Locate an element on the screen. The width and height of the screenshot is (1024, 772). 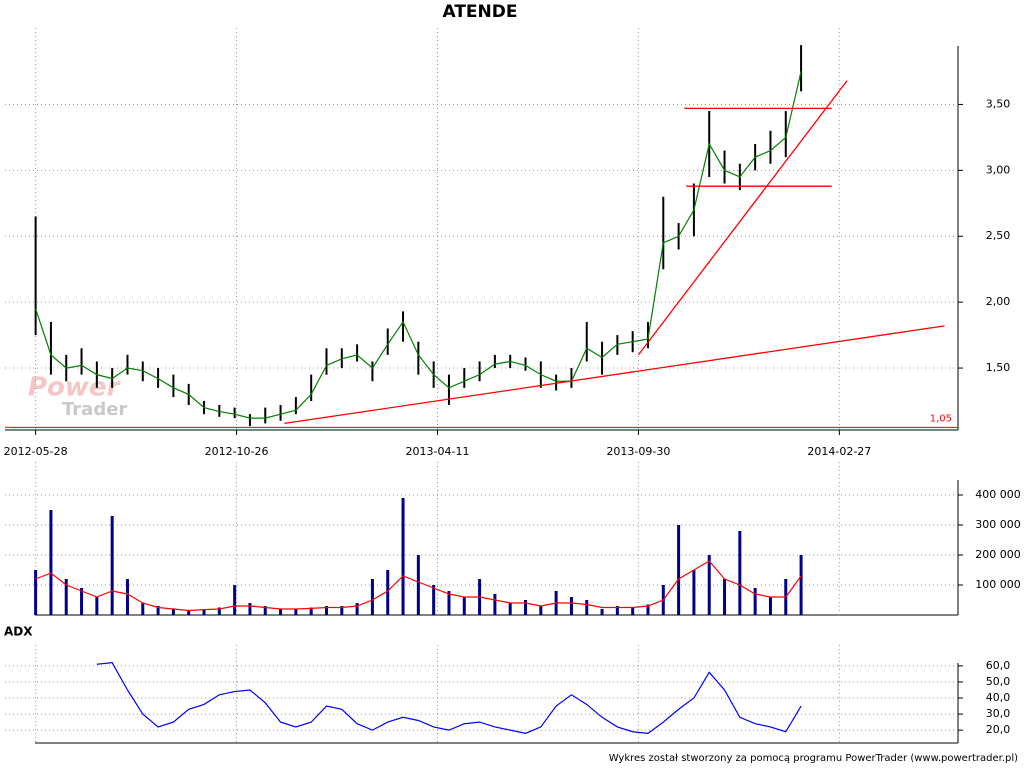
y-tick-label: 2,00 is located at coordinates (998, 301).